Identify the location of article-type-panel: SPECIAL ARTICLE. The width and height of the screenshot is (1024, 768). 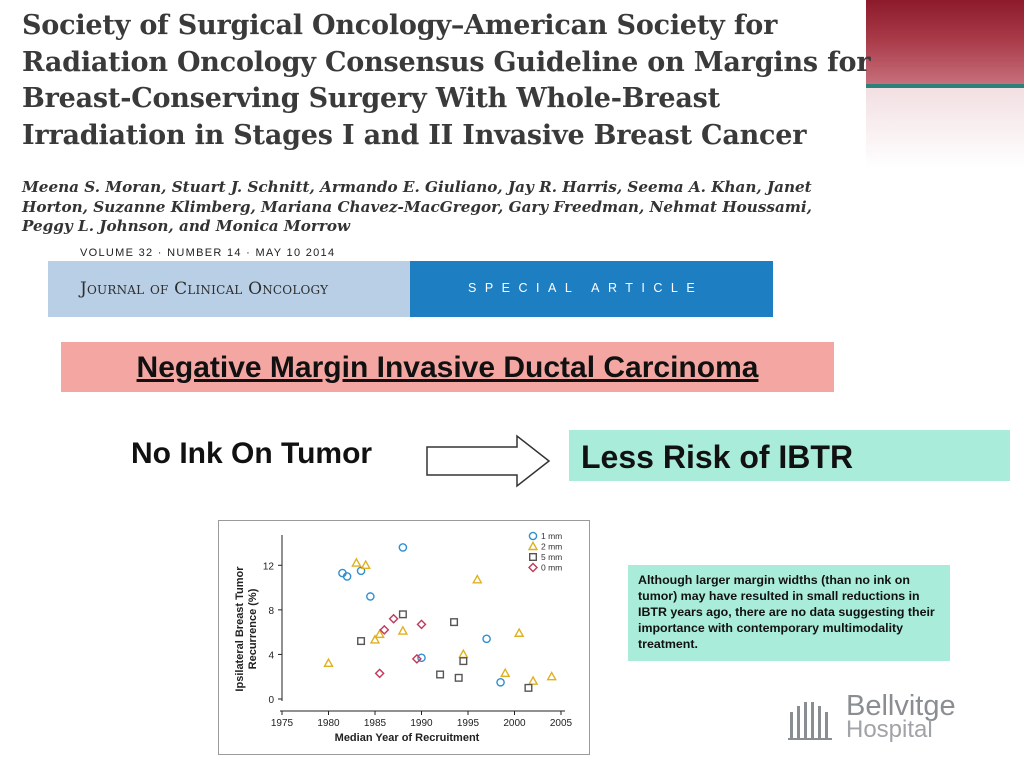
(591, 289).